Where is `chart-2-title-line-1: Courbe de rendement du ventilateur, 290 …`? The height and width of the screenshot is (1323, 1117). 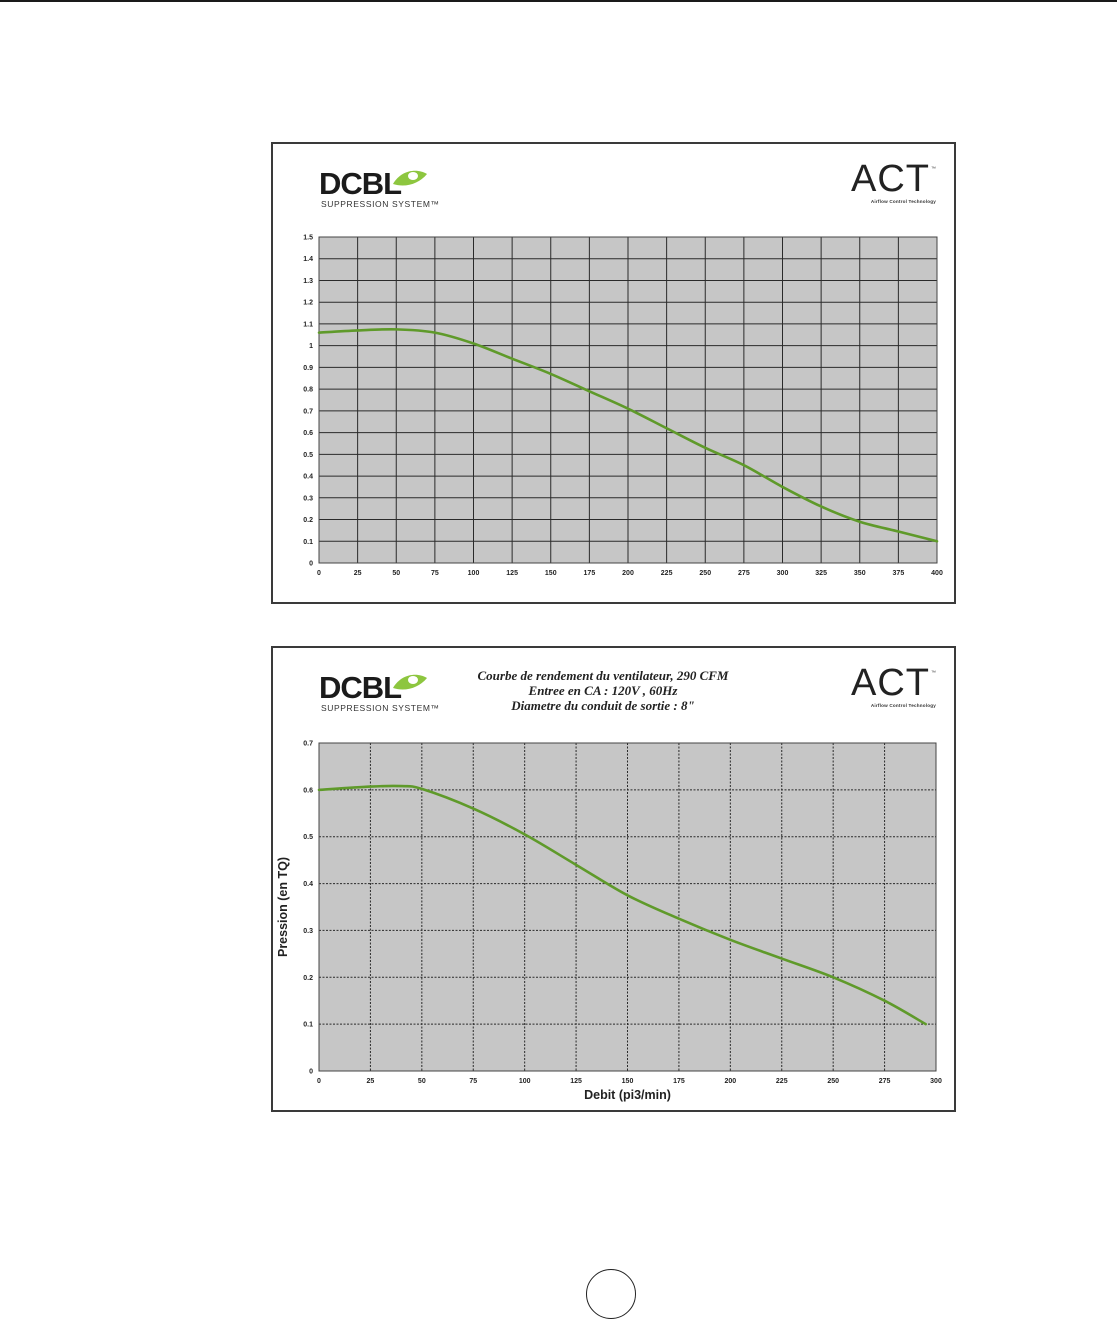
chart-2-title-line-1: Courbe de rendement du ventilateur, 290 … is located at coordinates (603, 675).